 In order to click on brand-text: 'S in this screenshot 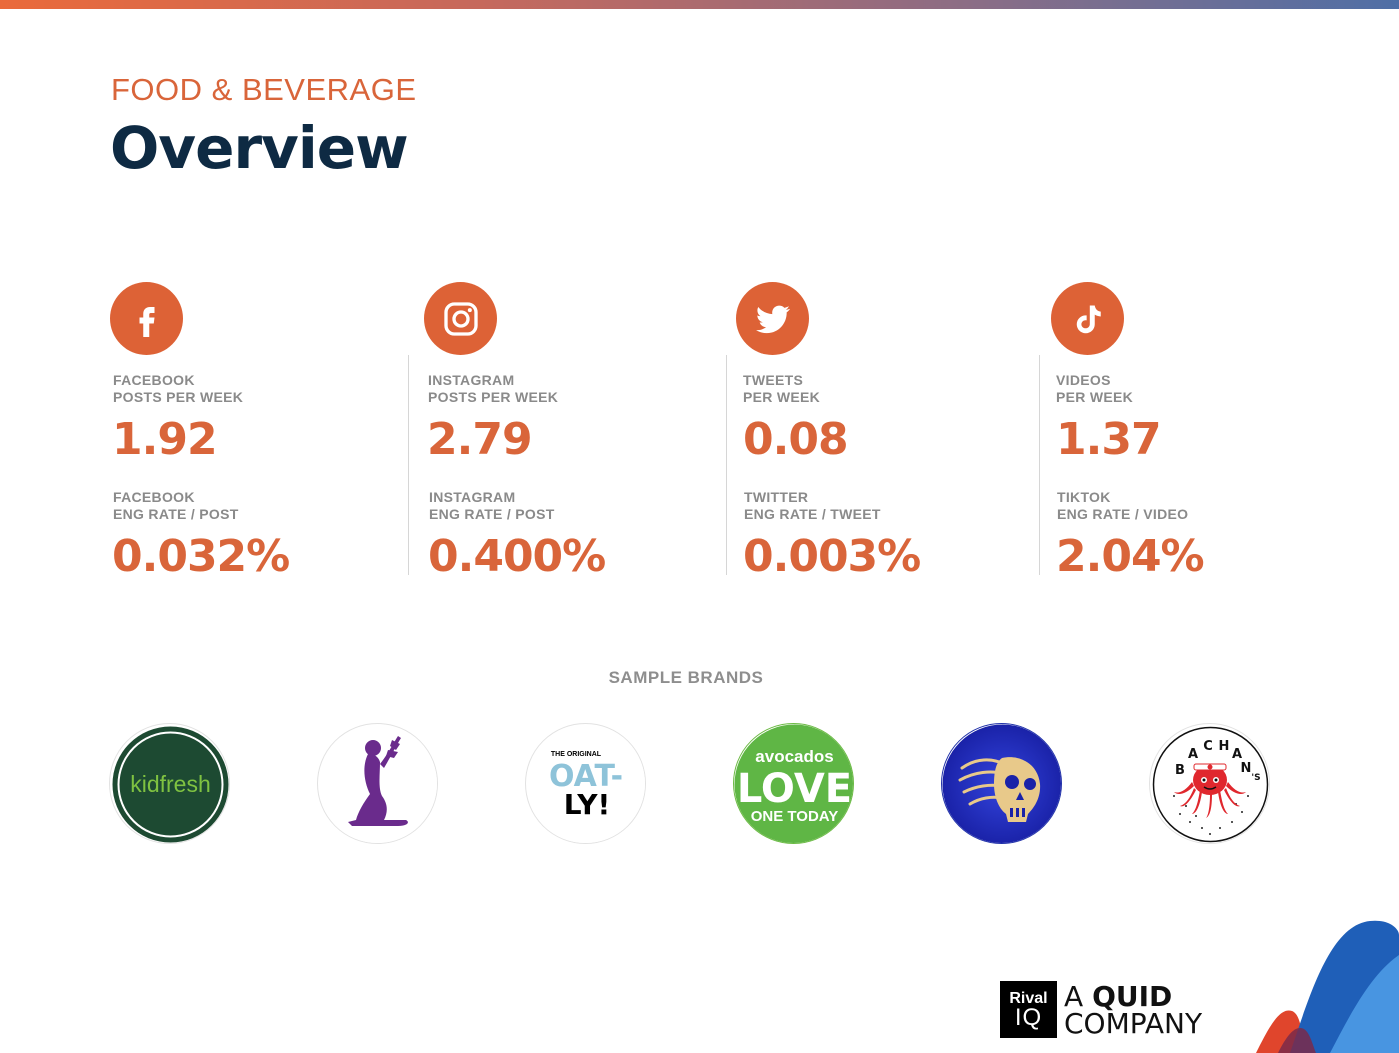, I will do `click(1255, 778)`.